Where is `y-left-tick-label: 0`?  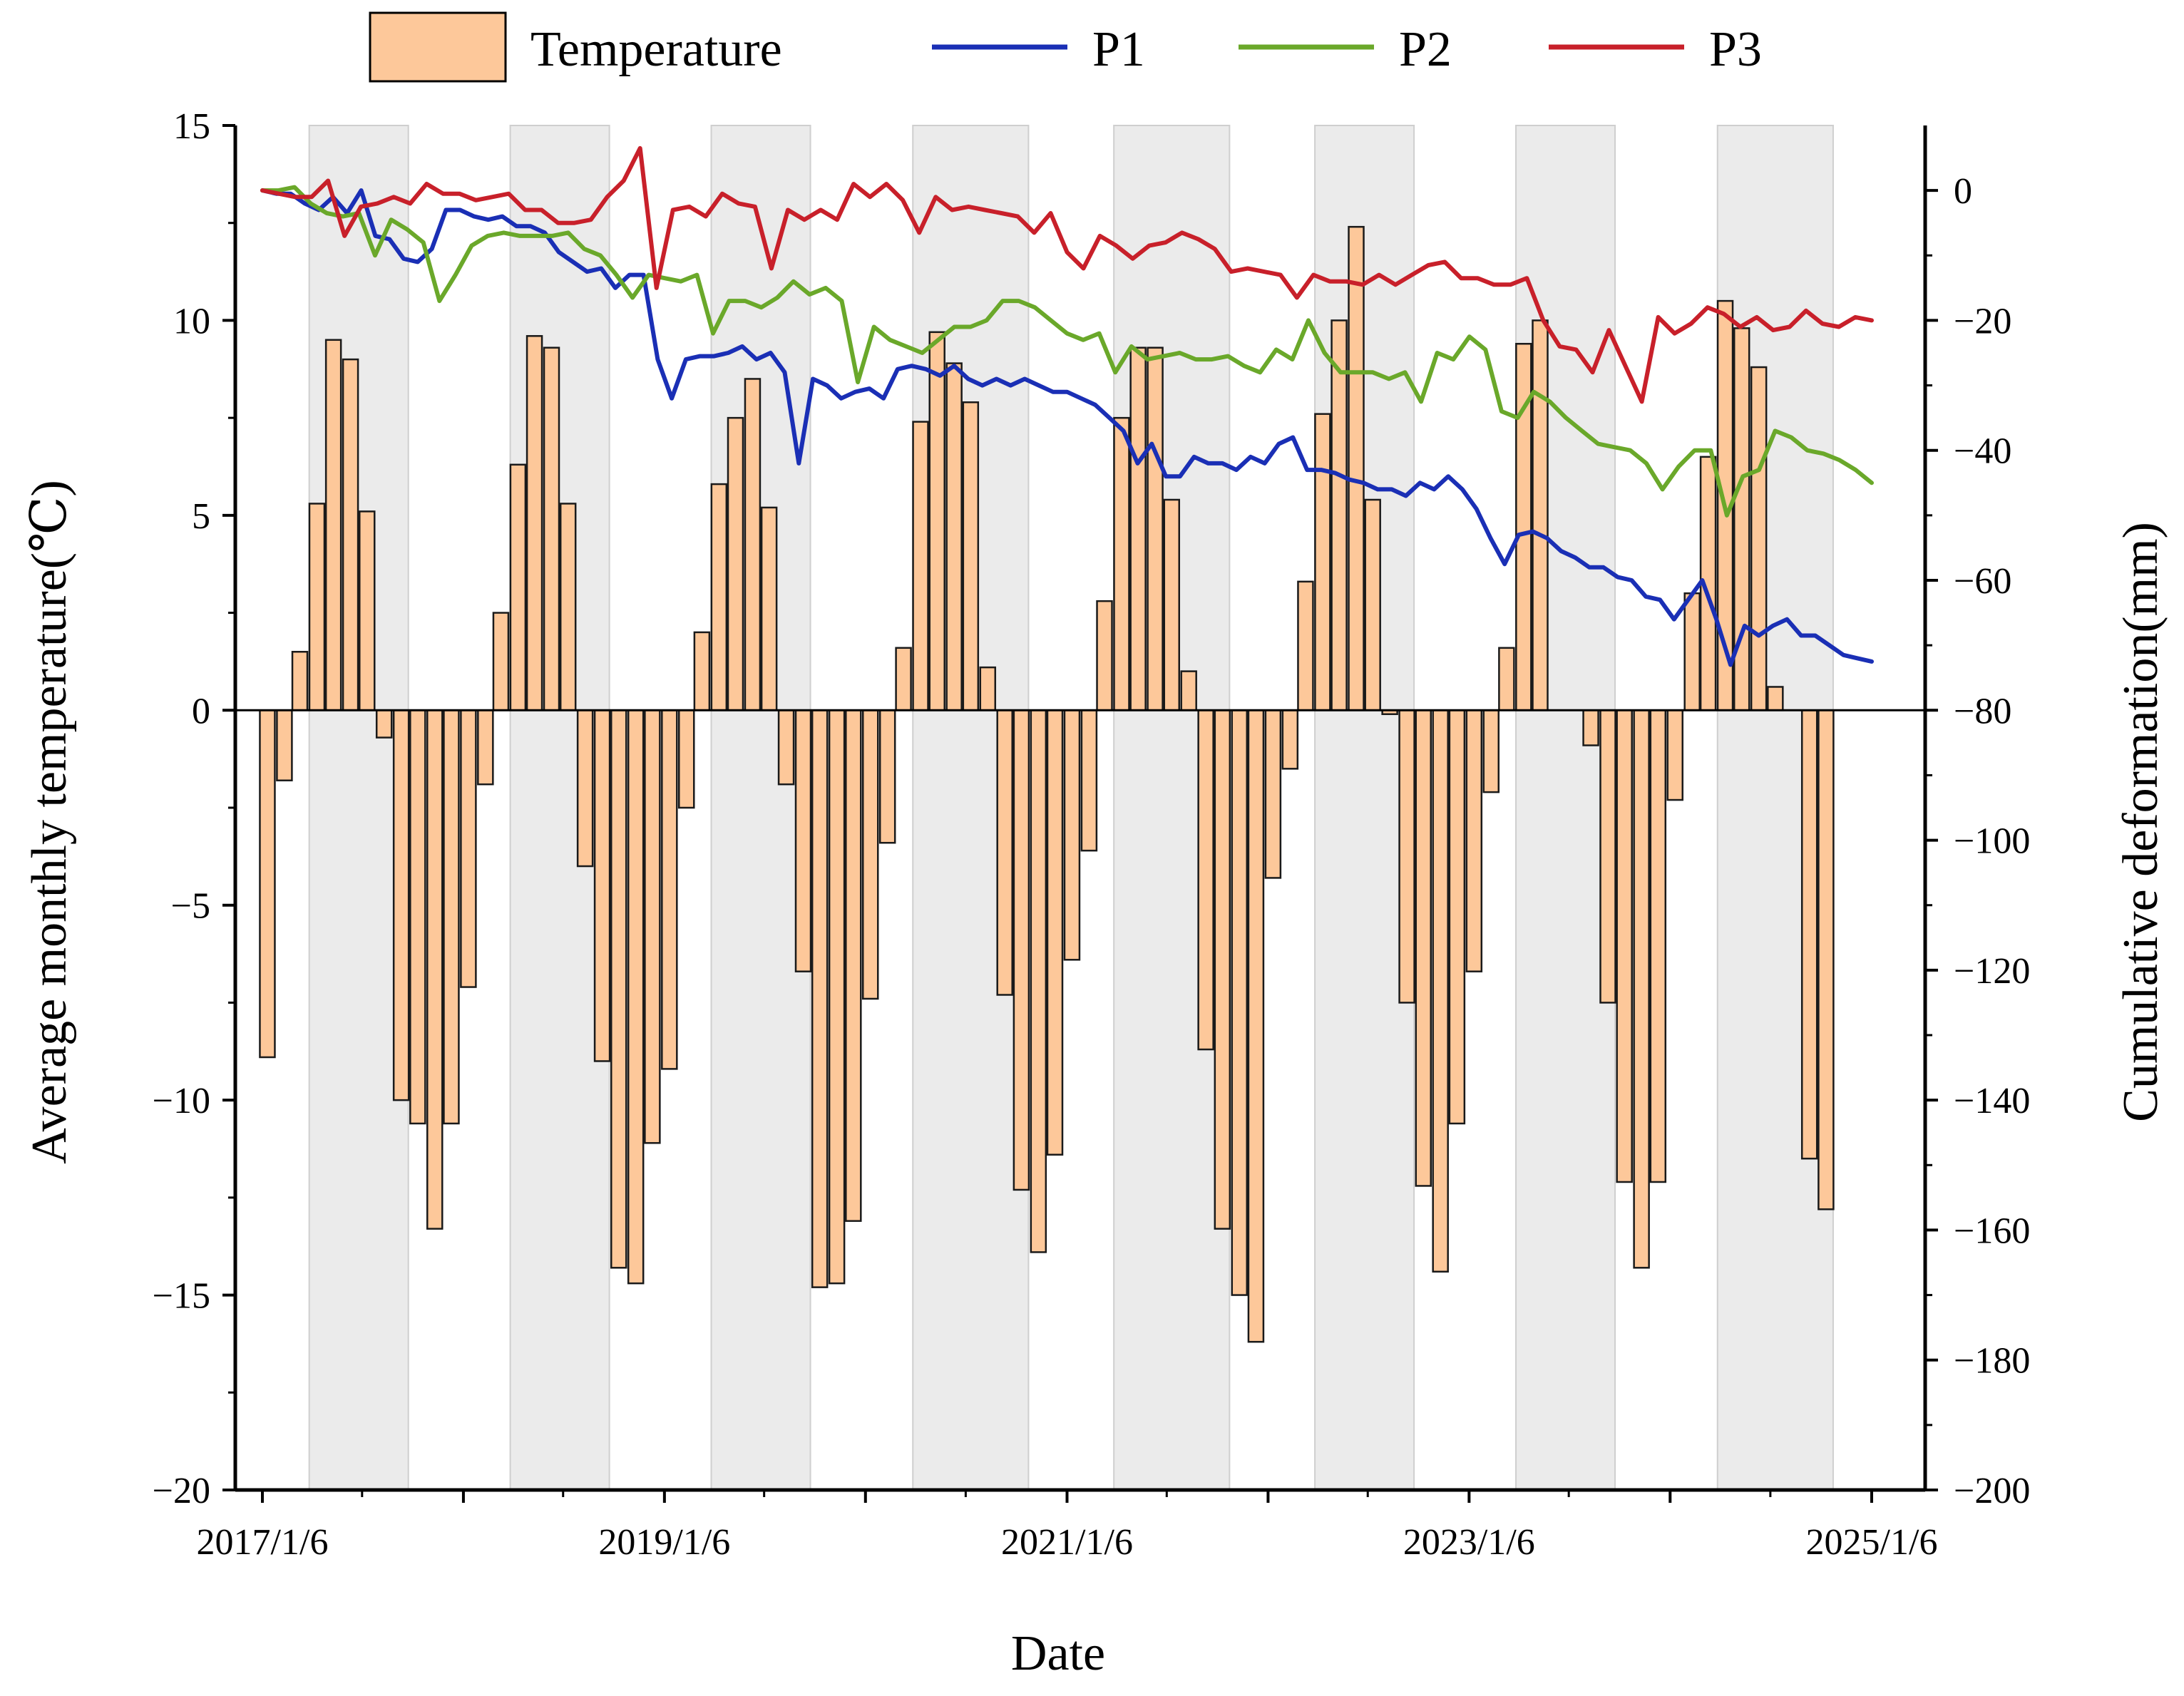
y-left-tick-label: 0 is located at coordinates (201, 711).